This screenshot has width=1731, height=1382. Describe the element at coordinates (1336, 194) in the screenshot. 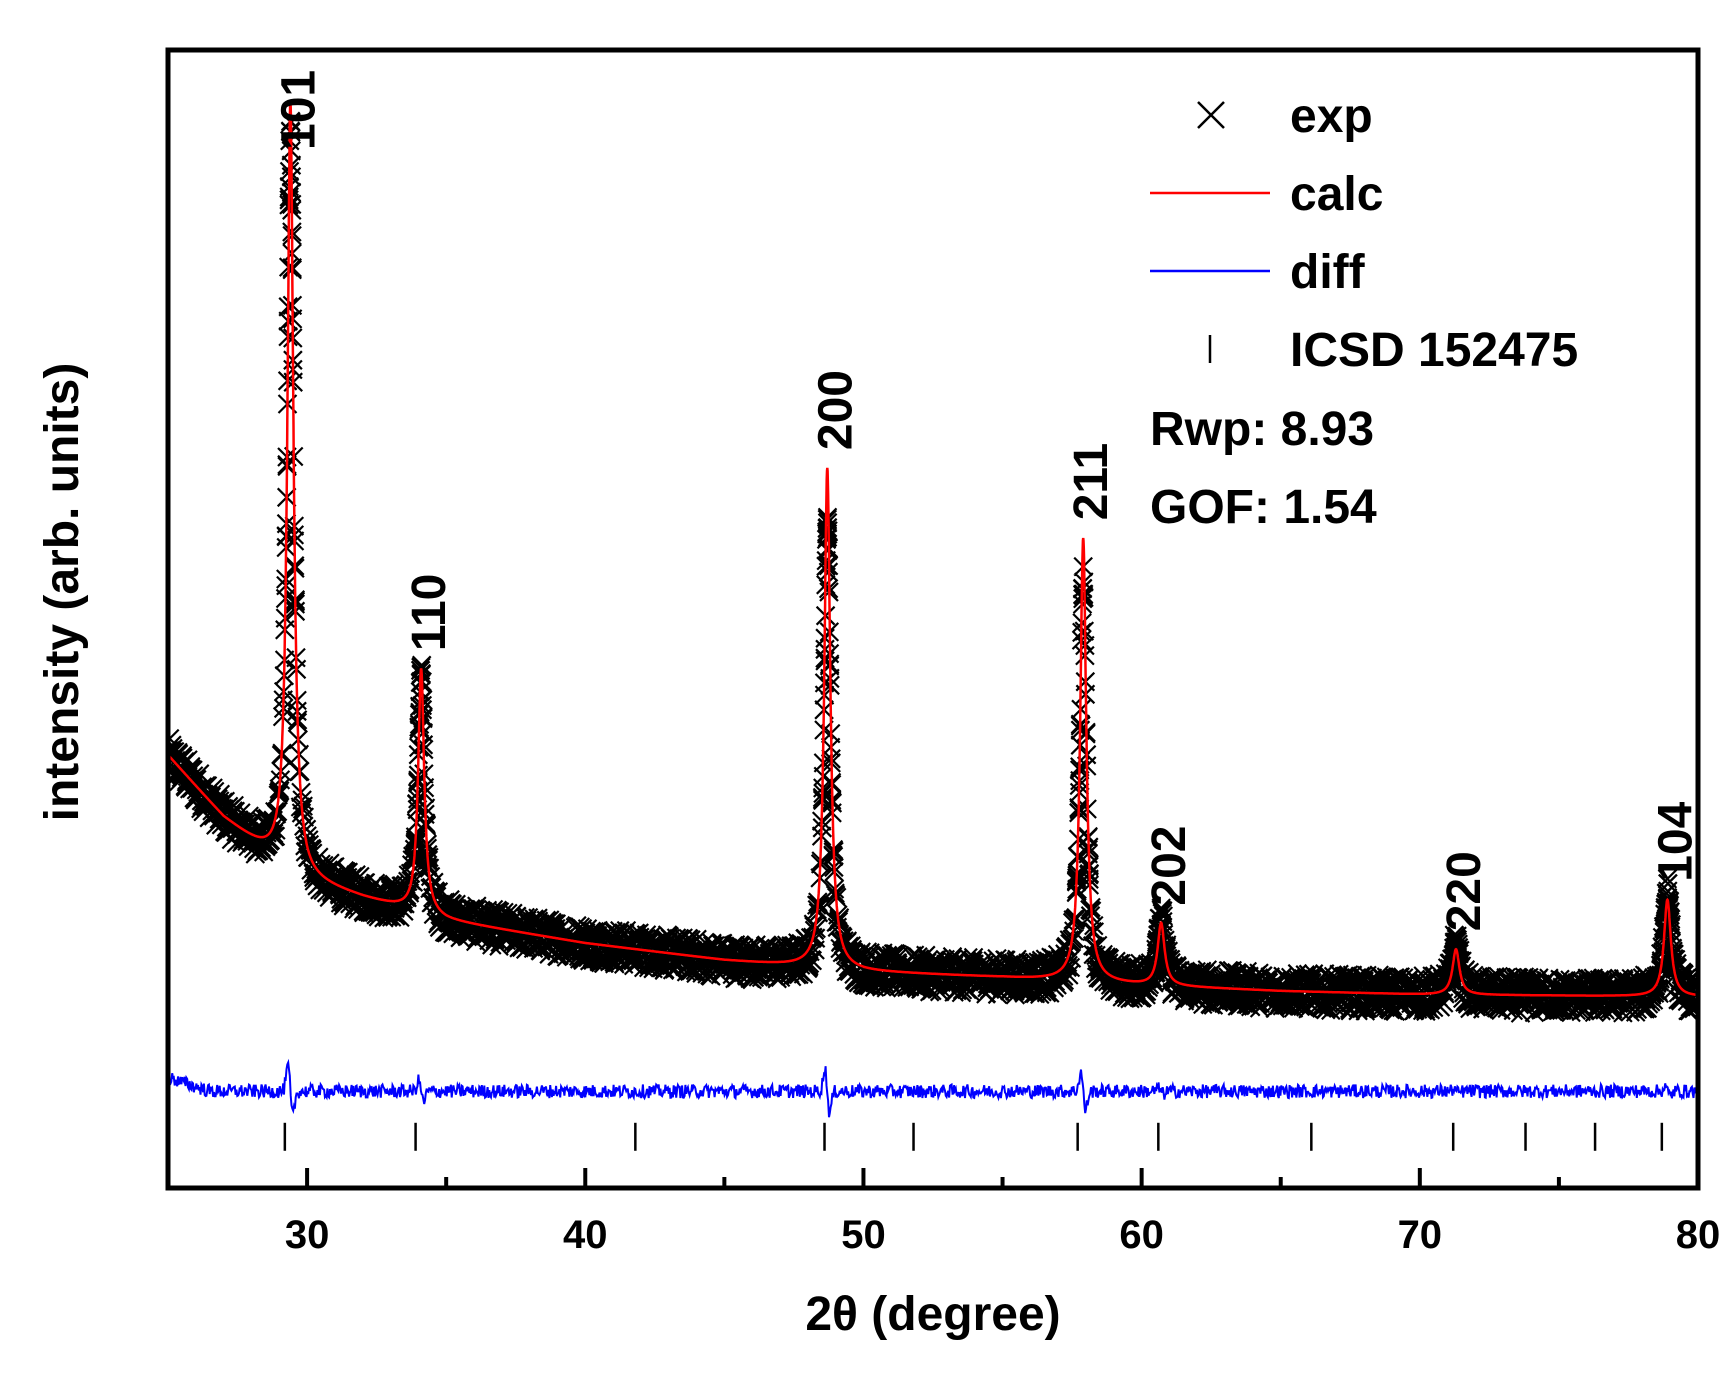

I see `legend-label-calc: calc` at that location.